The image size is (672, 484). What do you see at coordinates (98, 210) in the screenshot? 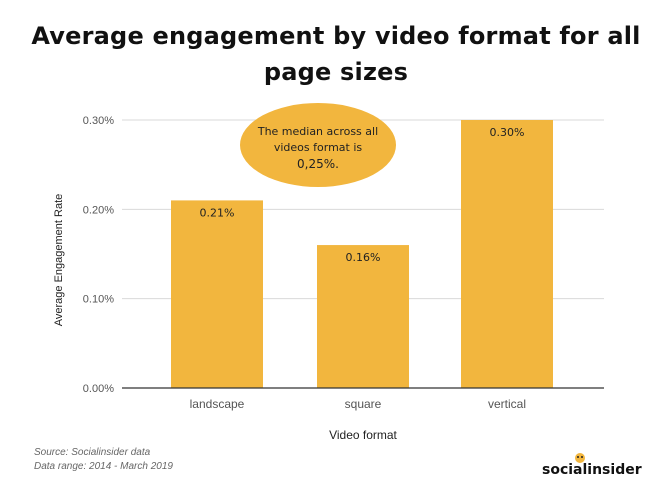
I see `y-tick-label: 0.20%` at bounding box center [98, 210].